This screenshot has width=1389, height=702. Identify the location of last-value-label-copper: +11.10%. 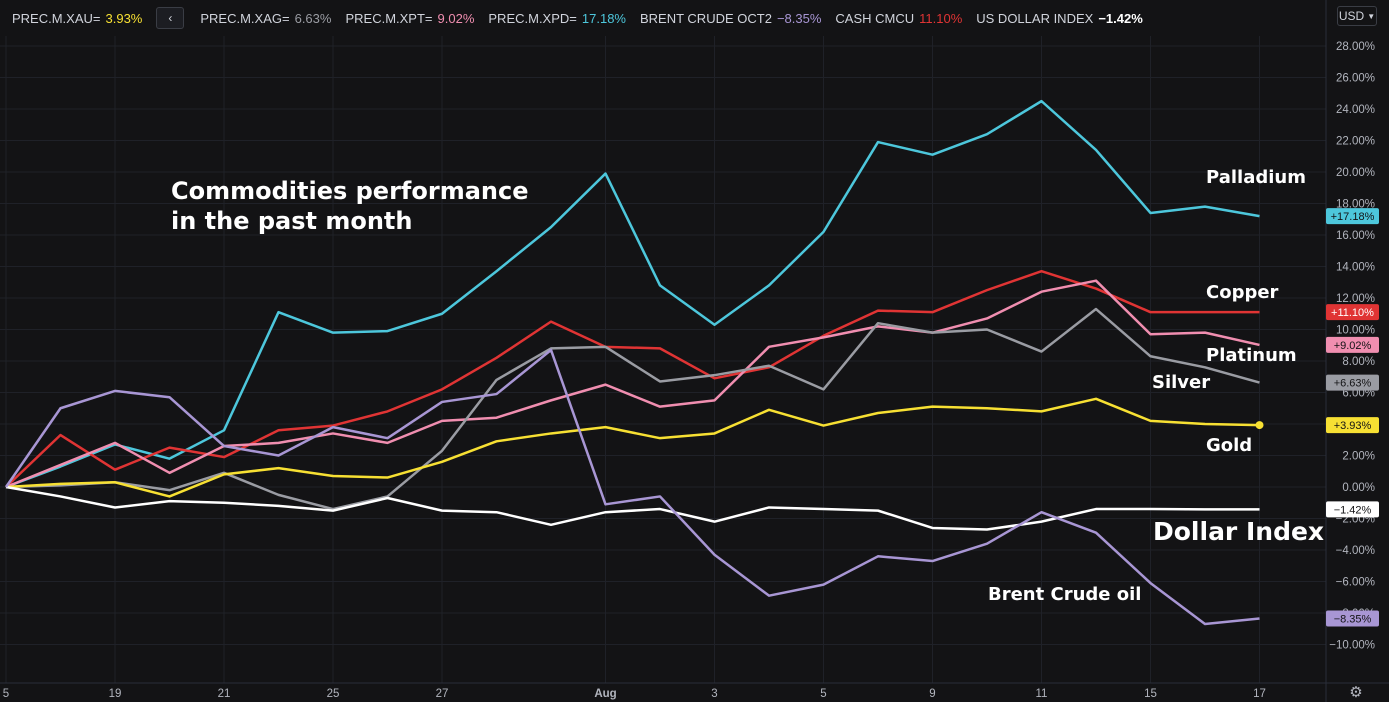
(1352, 313).